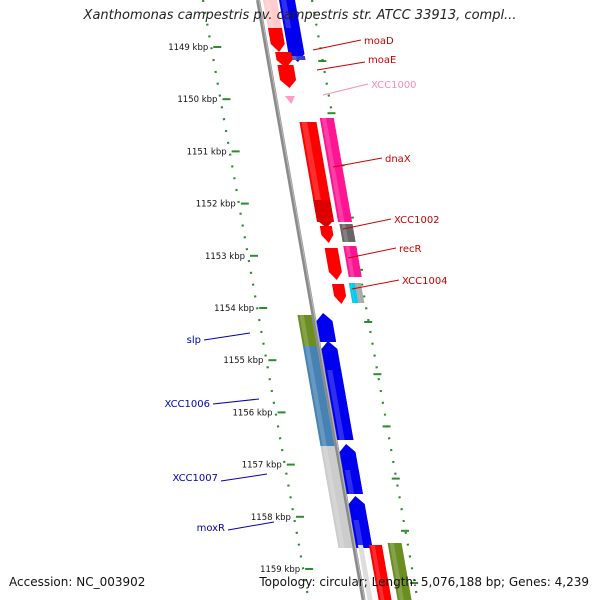 This screenshot has height=600, width=600. Describe the element at coordinates (297, 58) in the screenshot. I see `gene-segment` at that location.